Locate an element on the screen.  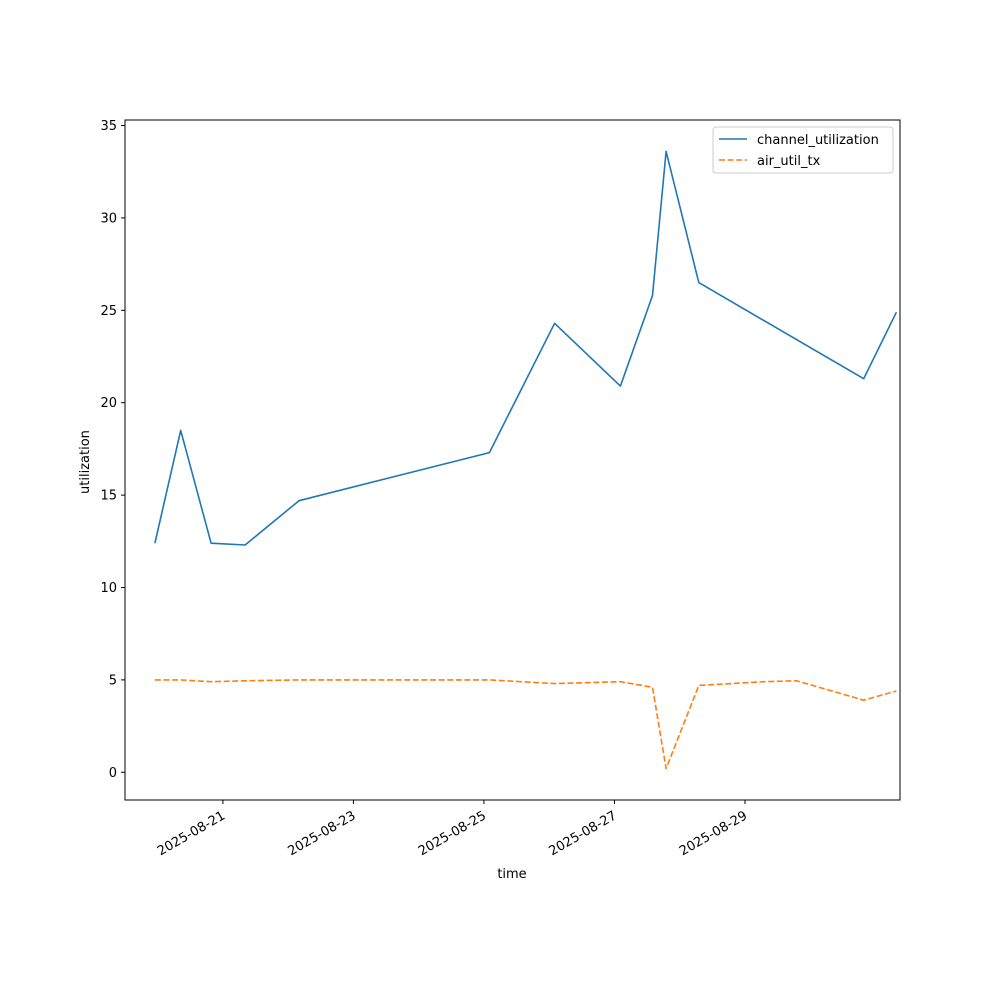
y-tick-label: 20 is located at coordinates (108, 403).